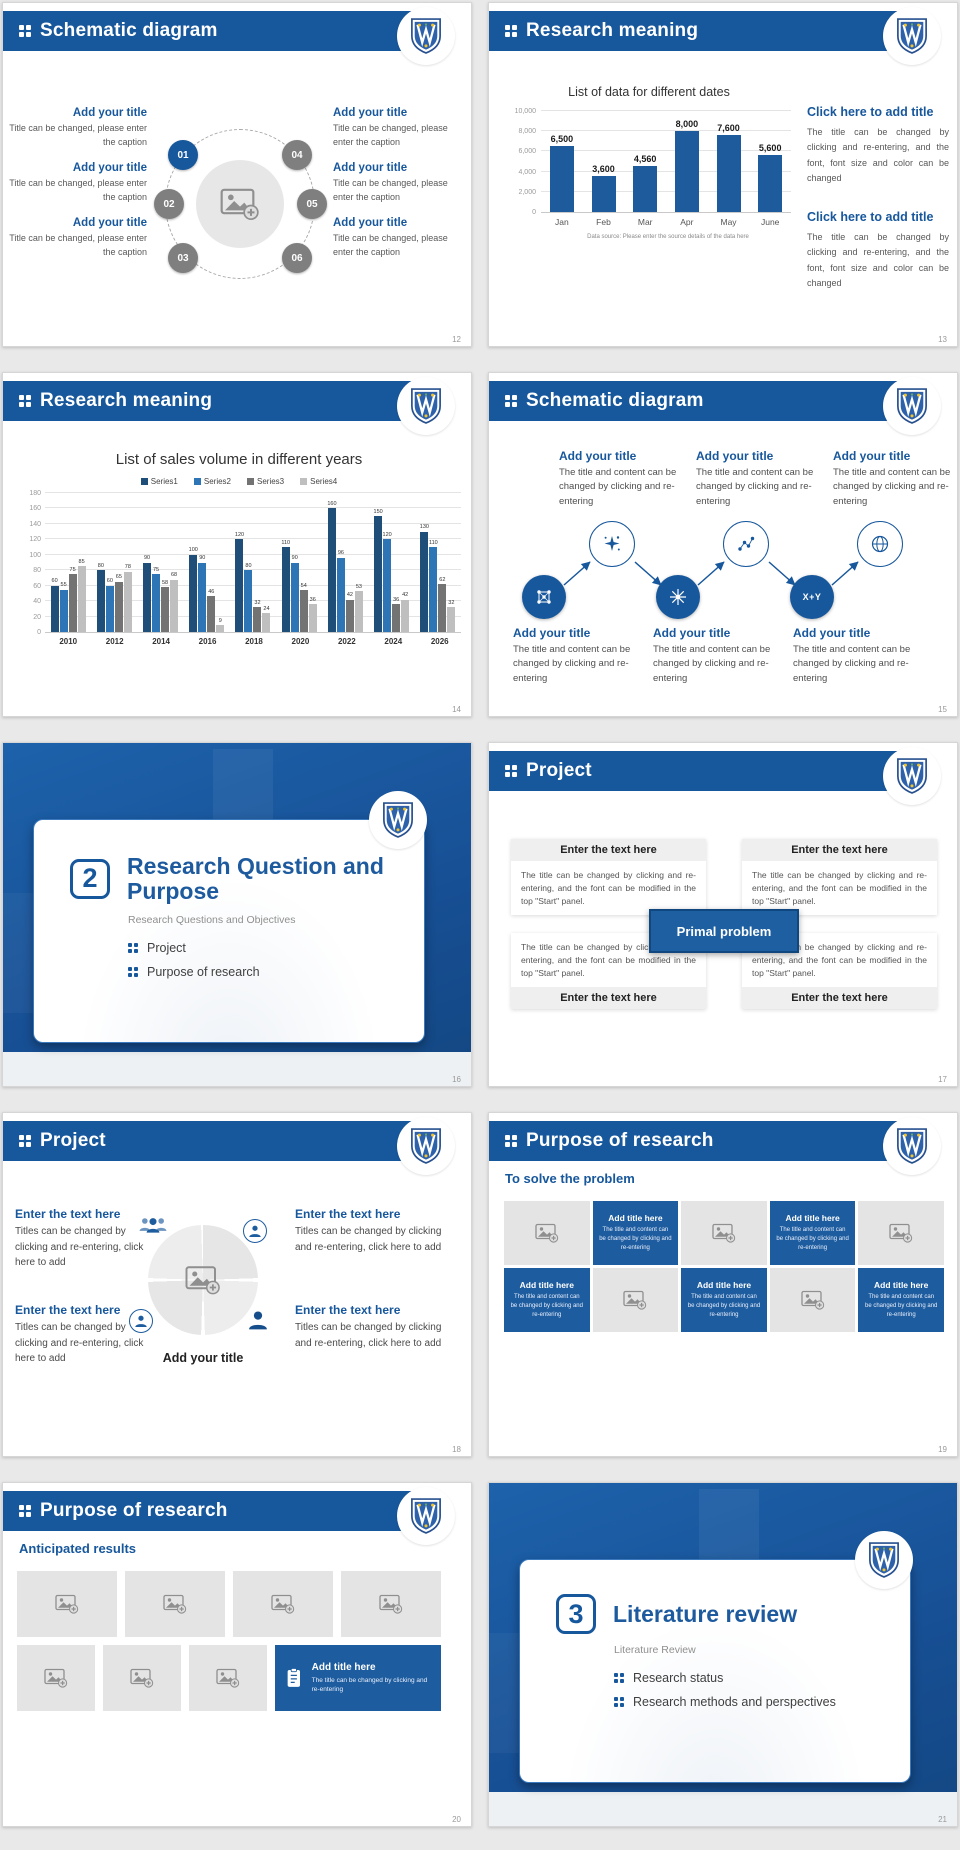  I want to click on page-number: 21, so click(942, 1819).